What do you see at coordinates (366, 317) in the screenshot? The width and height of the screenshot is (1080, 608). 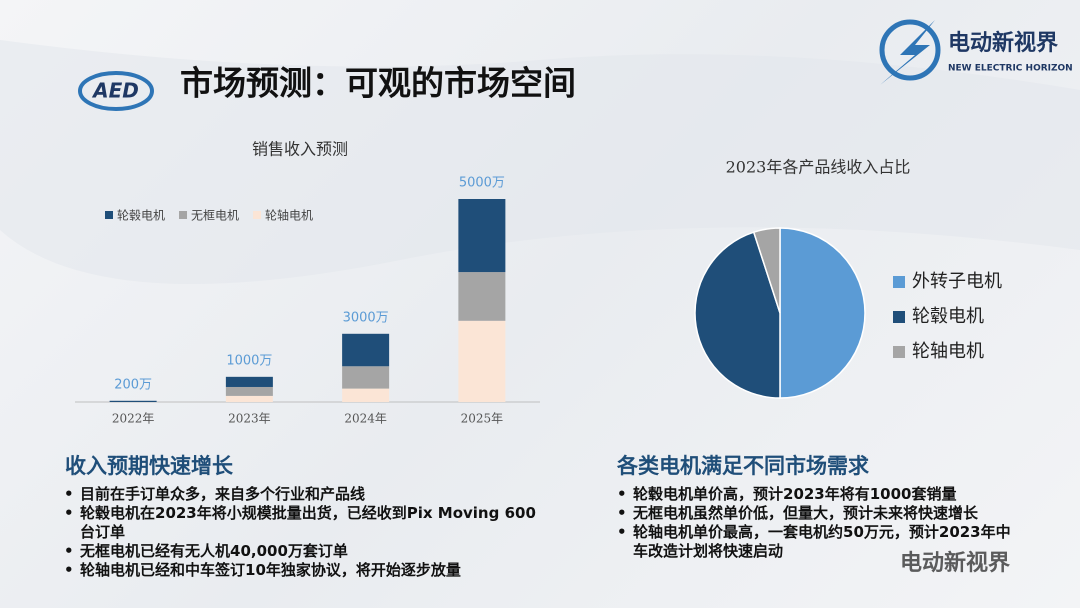 I see `total-label: 3000万` at bounding box center [366, 317].